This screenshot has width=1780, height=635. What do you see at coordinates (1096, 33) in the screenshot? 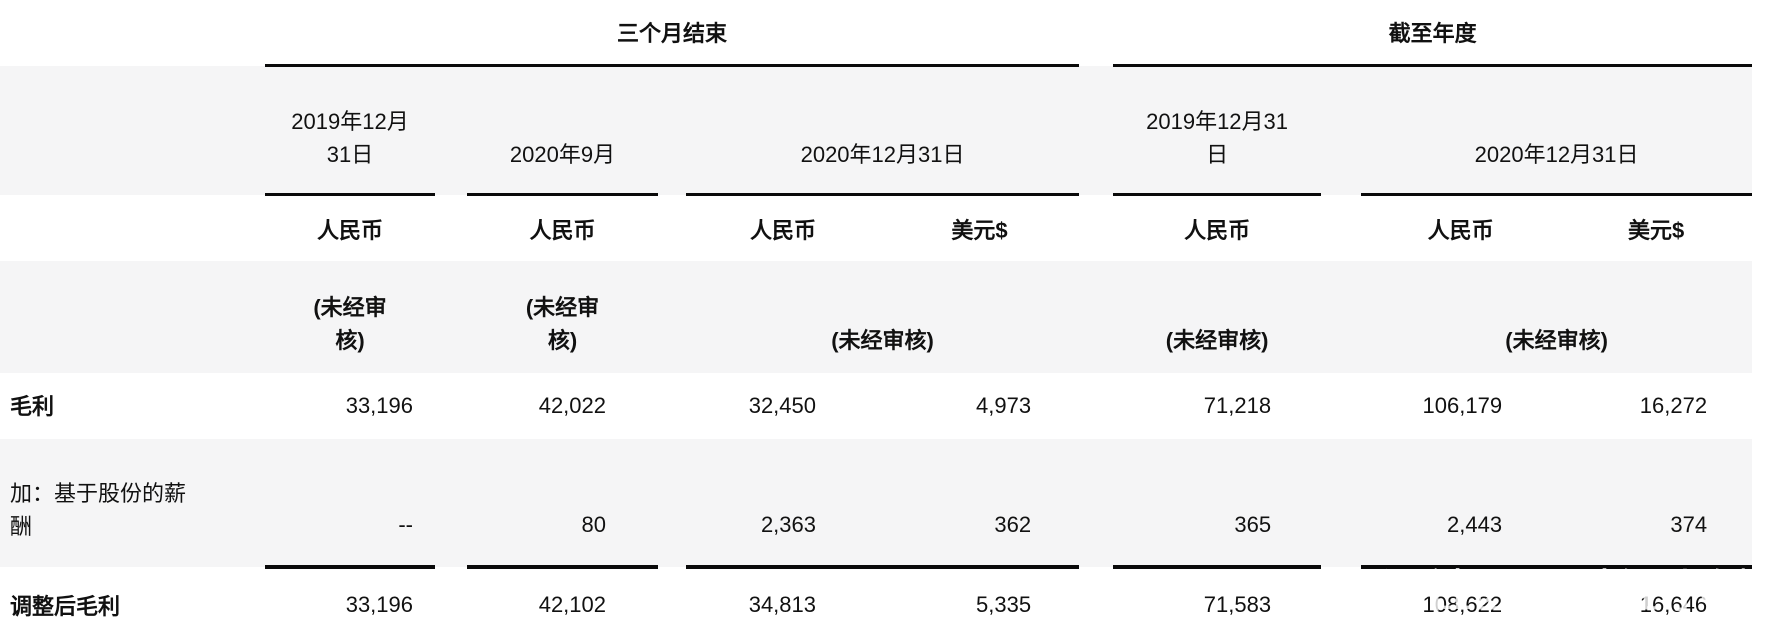
I see `group-gap` at bounding box center [1096, 33].